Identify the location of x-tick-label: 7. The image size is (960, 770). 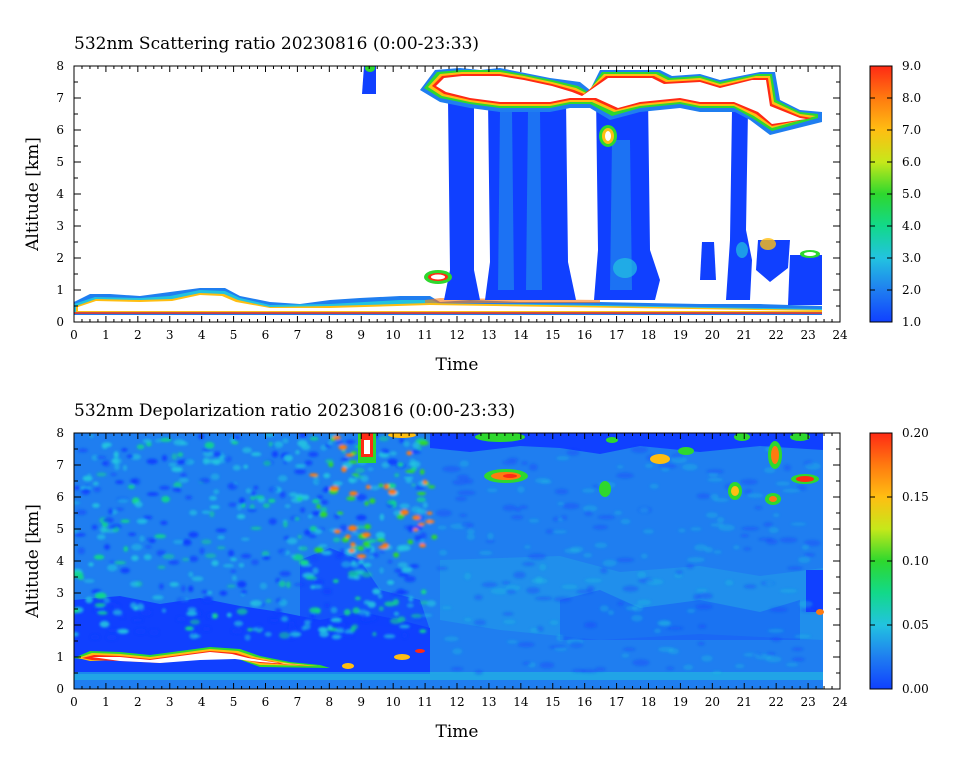
(298, 335).